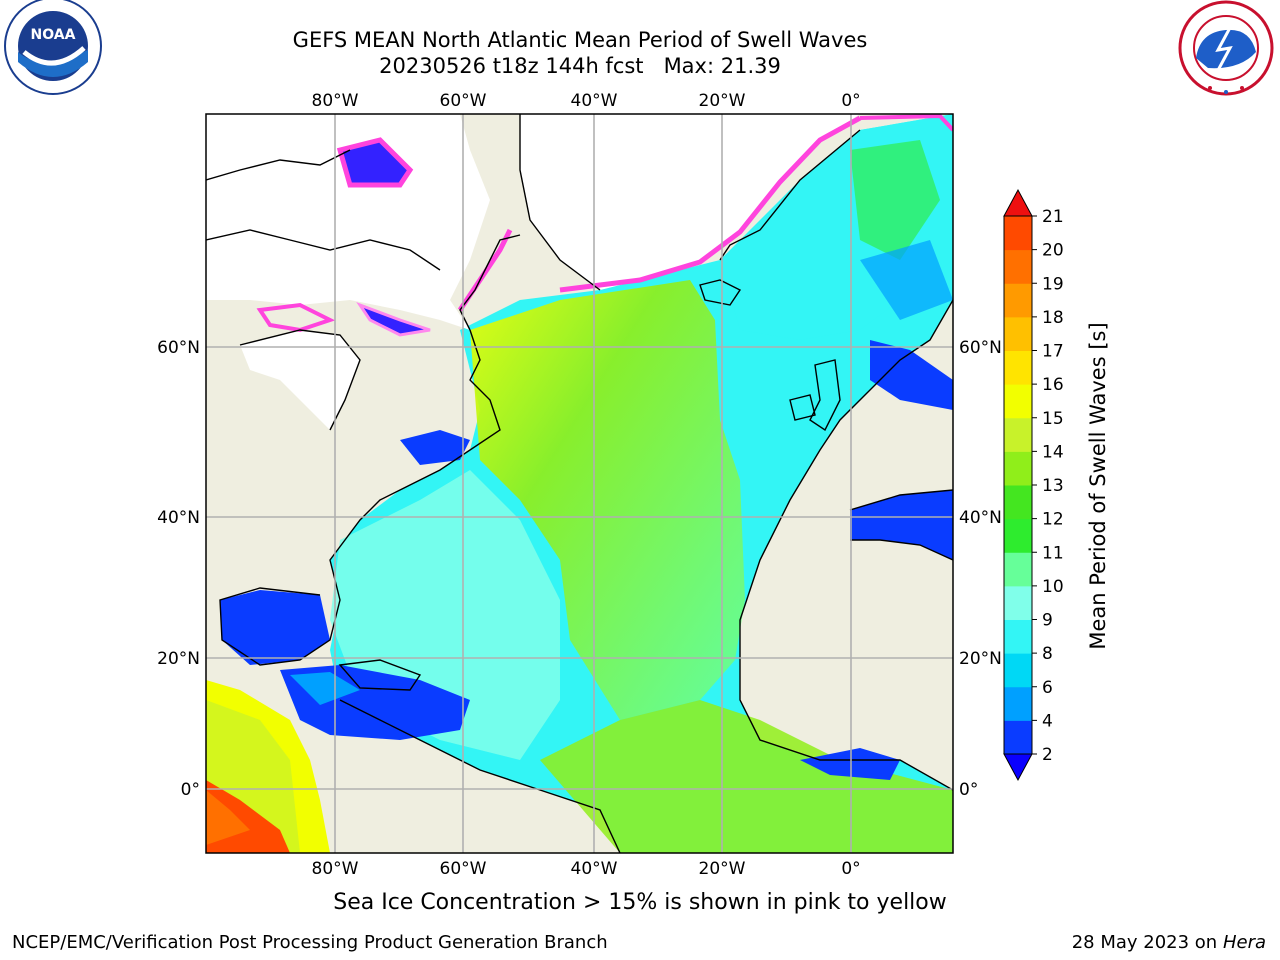 The width and height of the screenshot is (1280, 960). What do you see at coordinates (722, 869) in the screenshot?
I see `lon-label-bottom: 20°W` at bounding box center [722, 869].